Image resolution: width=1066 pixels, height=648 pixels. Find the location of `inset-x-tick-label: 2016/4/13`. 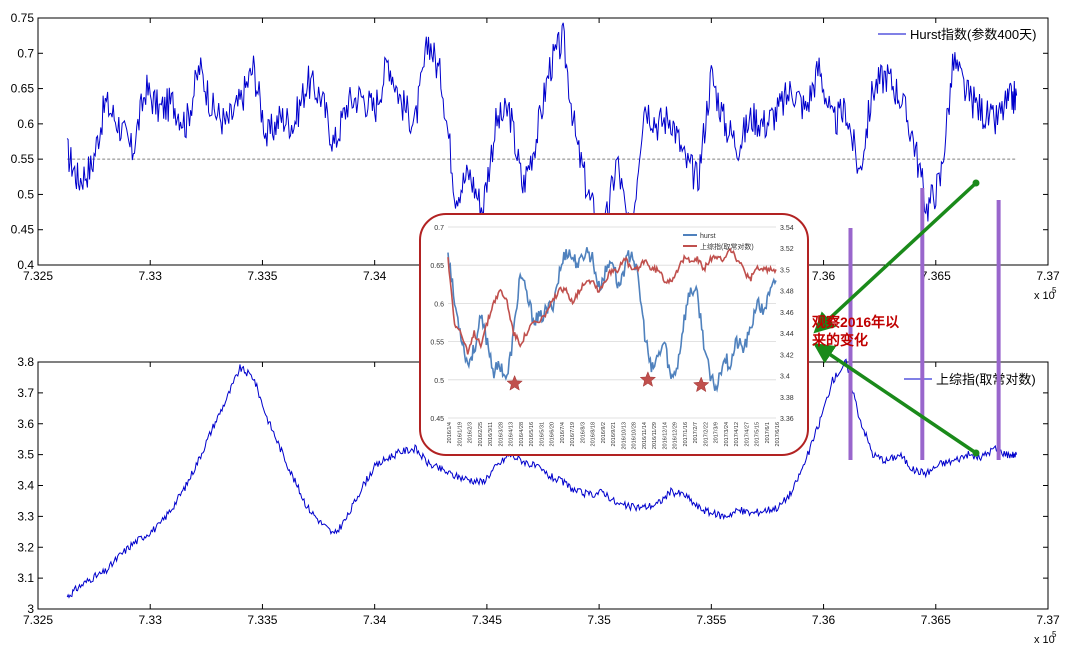

inset-x-tick-label: 2016/4/13 is located at coordinates (512, 434).